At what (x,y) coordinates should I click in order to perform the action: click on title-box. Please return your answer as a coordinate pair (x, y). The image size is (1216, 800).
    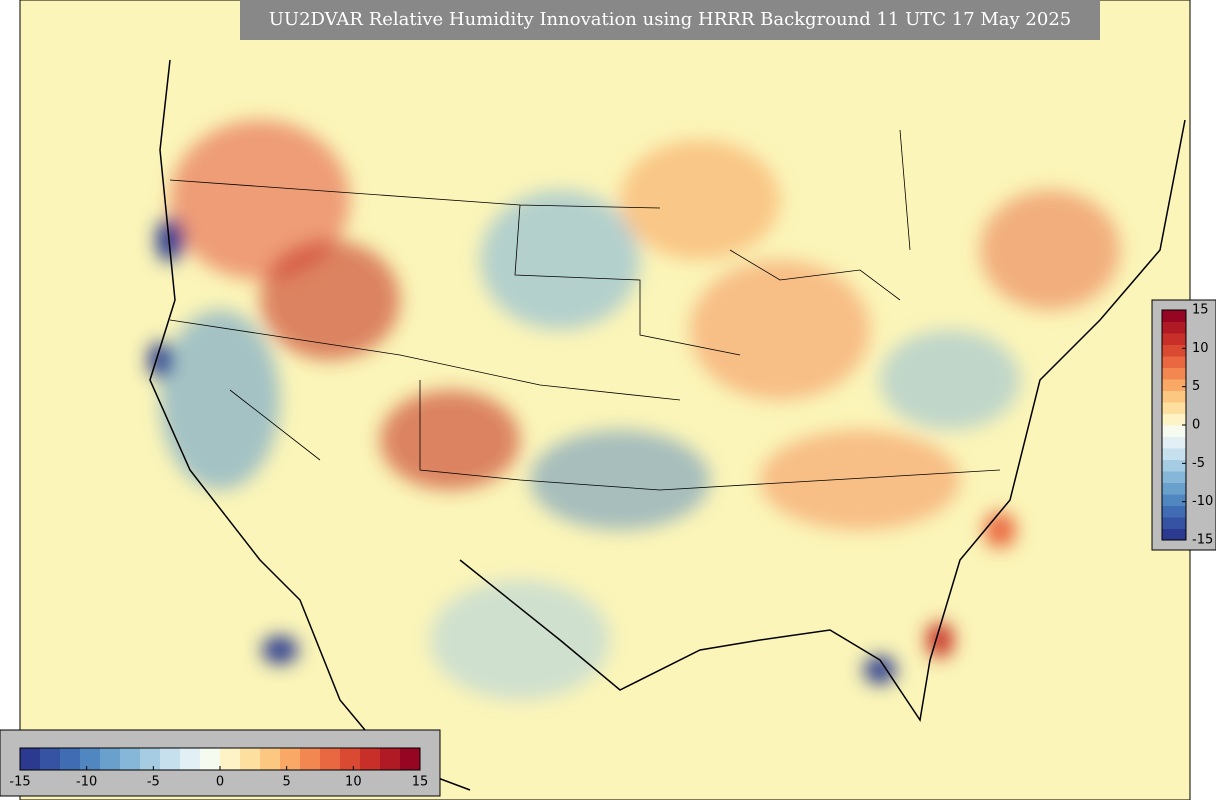
    Looking at the image, I should click on (670, 20).